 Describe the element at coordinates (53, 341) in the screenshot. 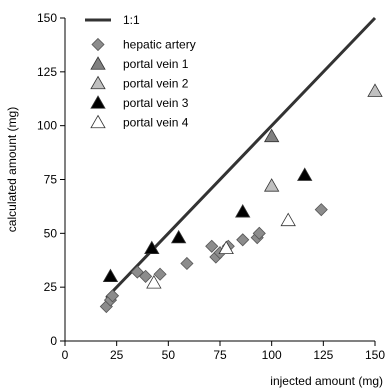

I see `y-tick-label: 0` at that location.